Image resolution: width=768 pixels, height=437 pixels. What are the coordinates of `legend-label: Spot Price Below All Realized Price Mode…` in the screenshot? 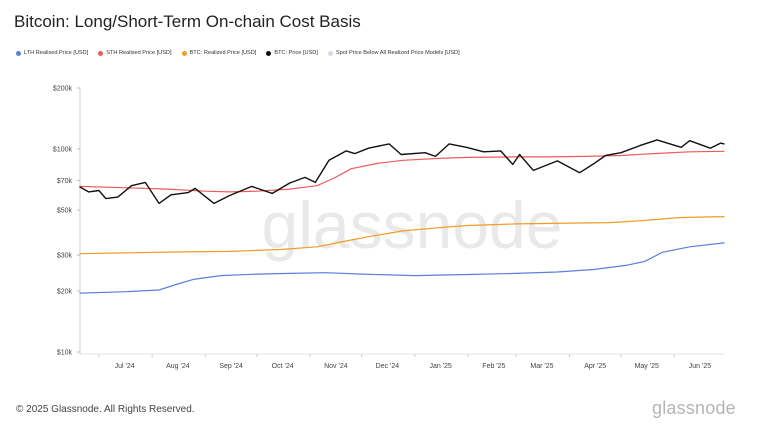 It's located at (397, 53).